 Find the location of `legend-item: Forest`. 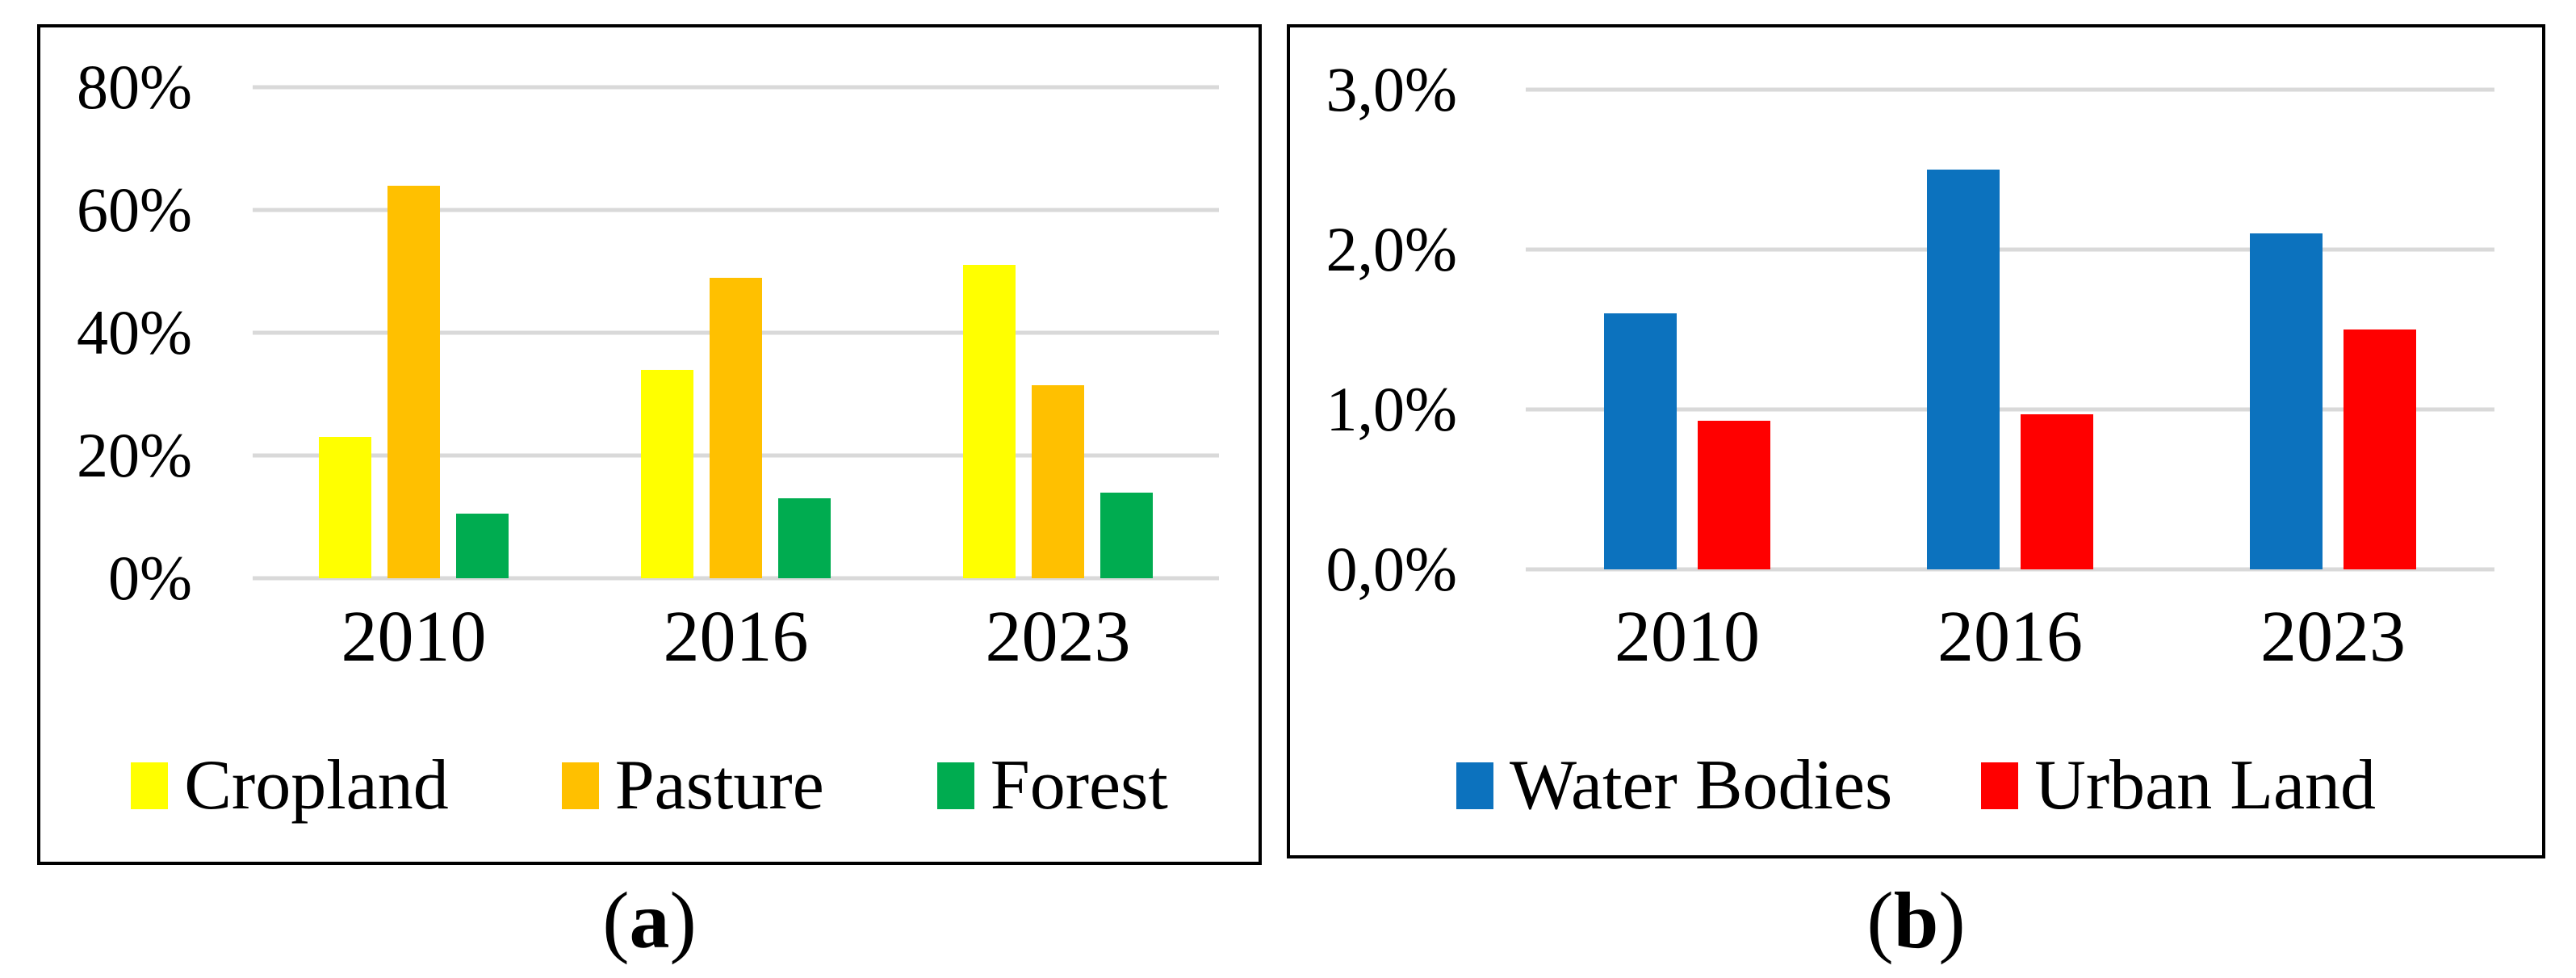

legend-item: Forest is located at coordinates (1052, 785).